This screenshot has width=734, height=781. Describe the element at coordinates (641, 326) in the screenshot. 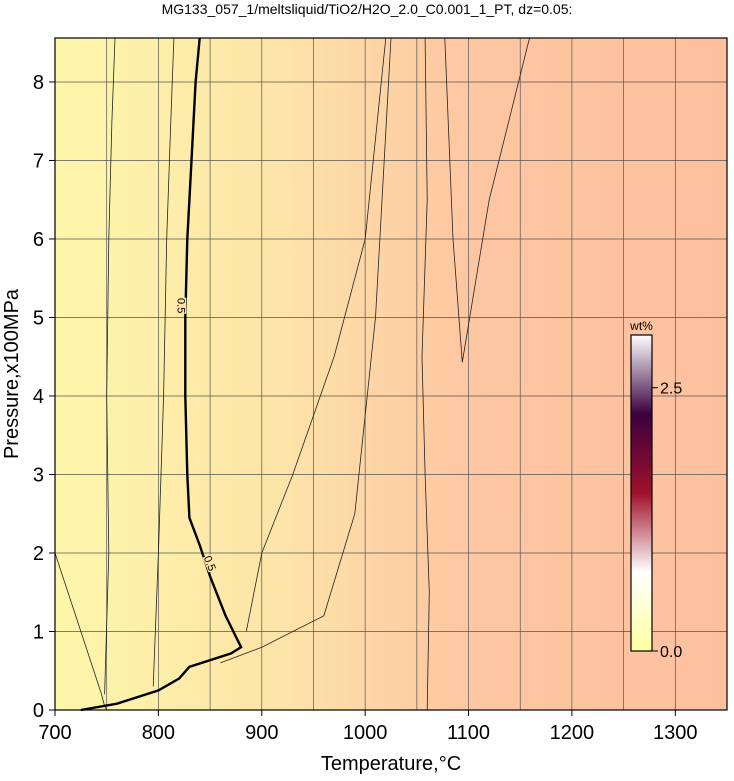

I see `colorbar-label: wt%` at that location.